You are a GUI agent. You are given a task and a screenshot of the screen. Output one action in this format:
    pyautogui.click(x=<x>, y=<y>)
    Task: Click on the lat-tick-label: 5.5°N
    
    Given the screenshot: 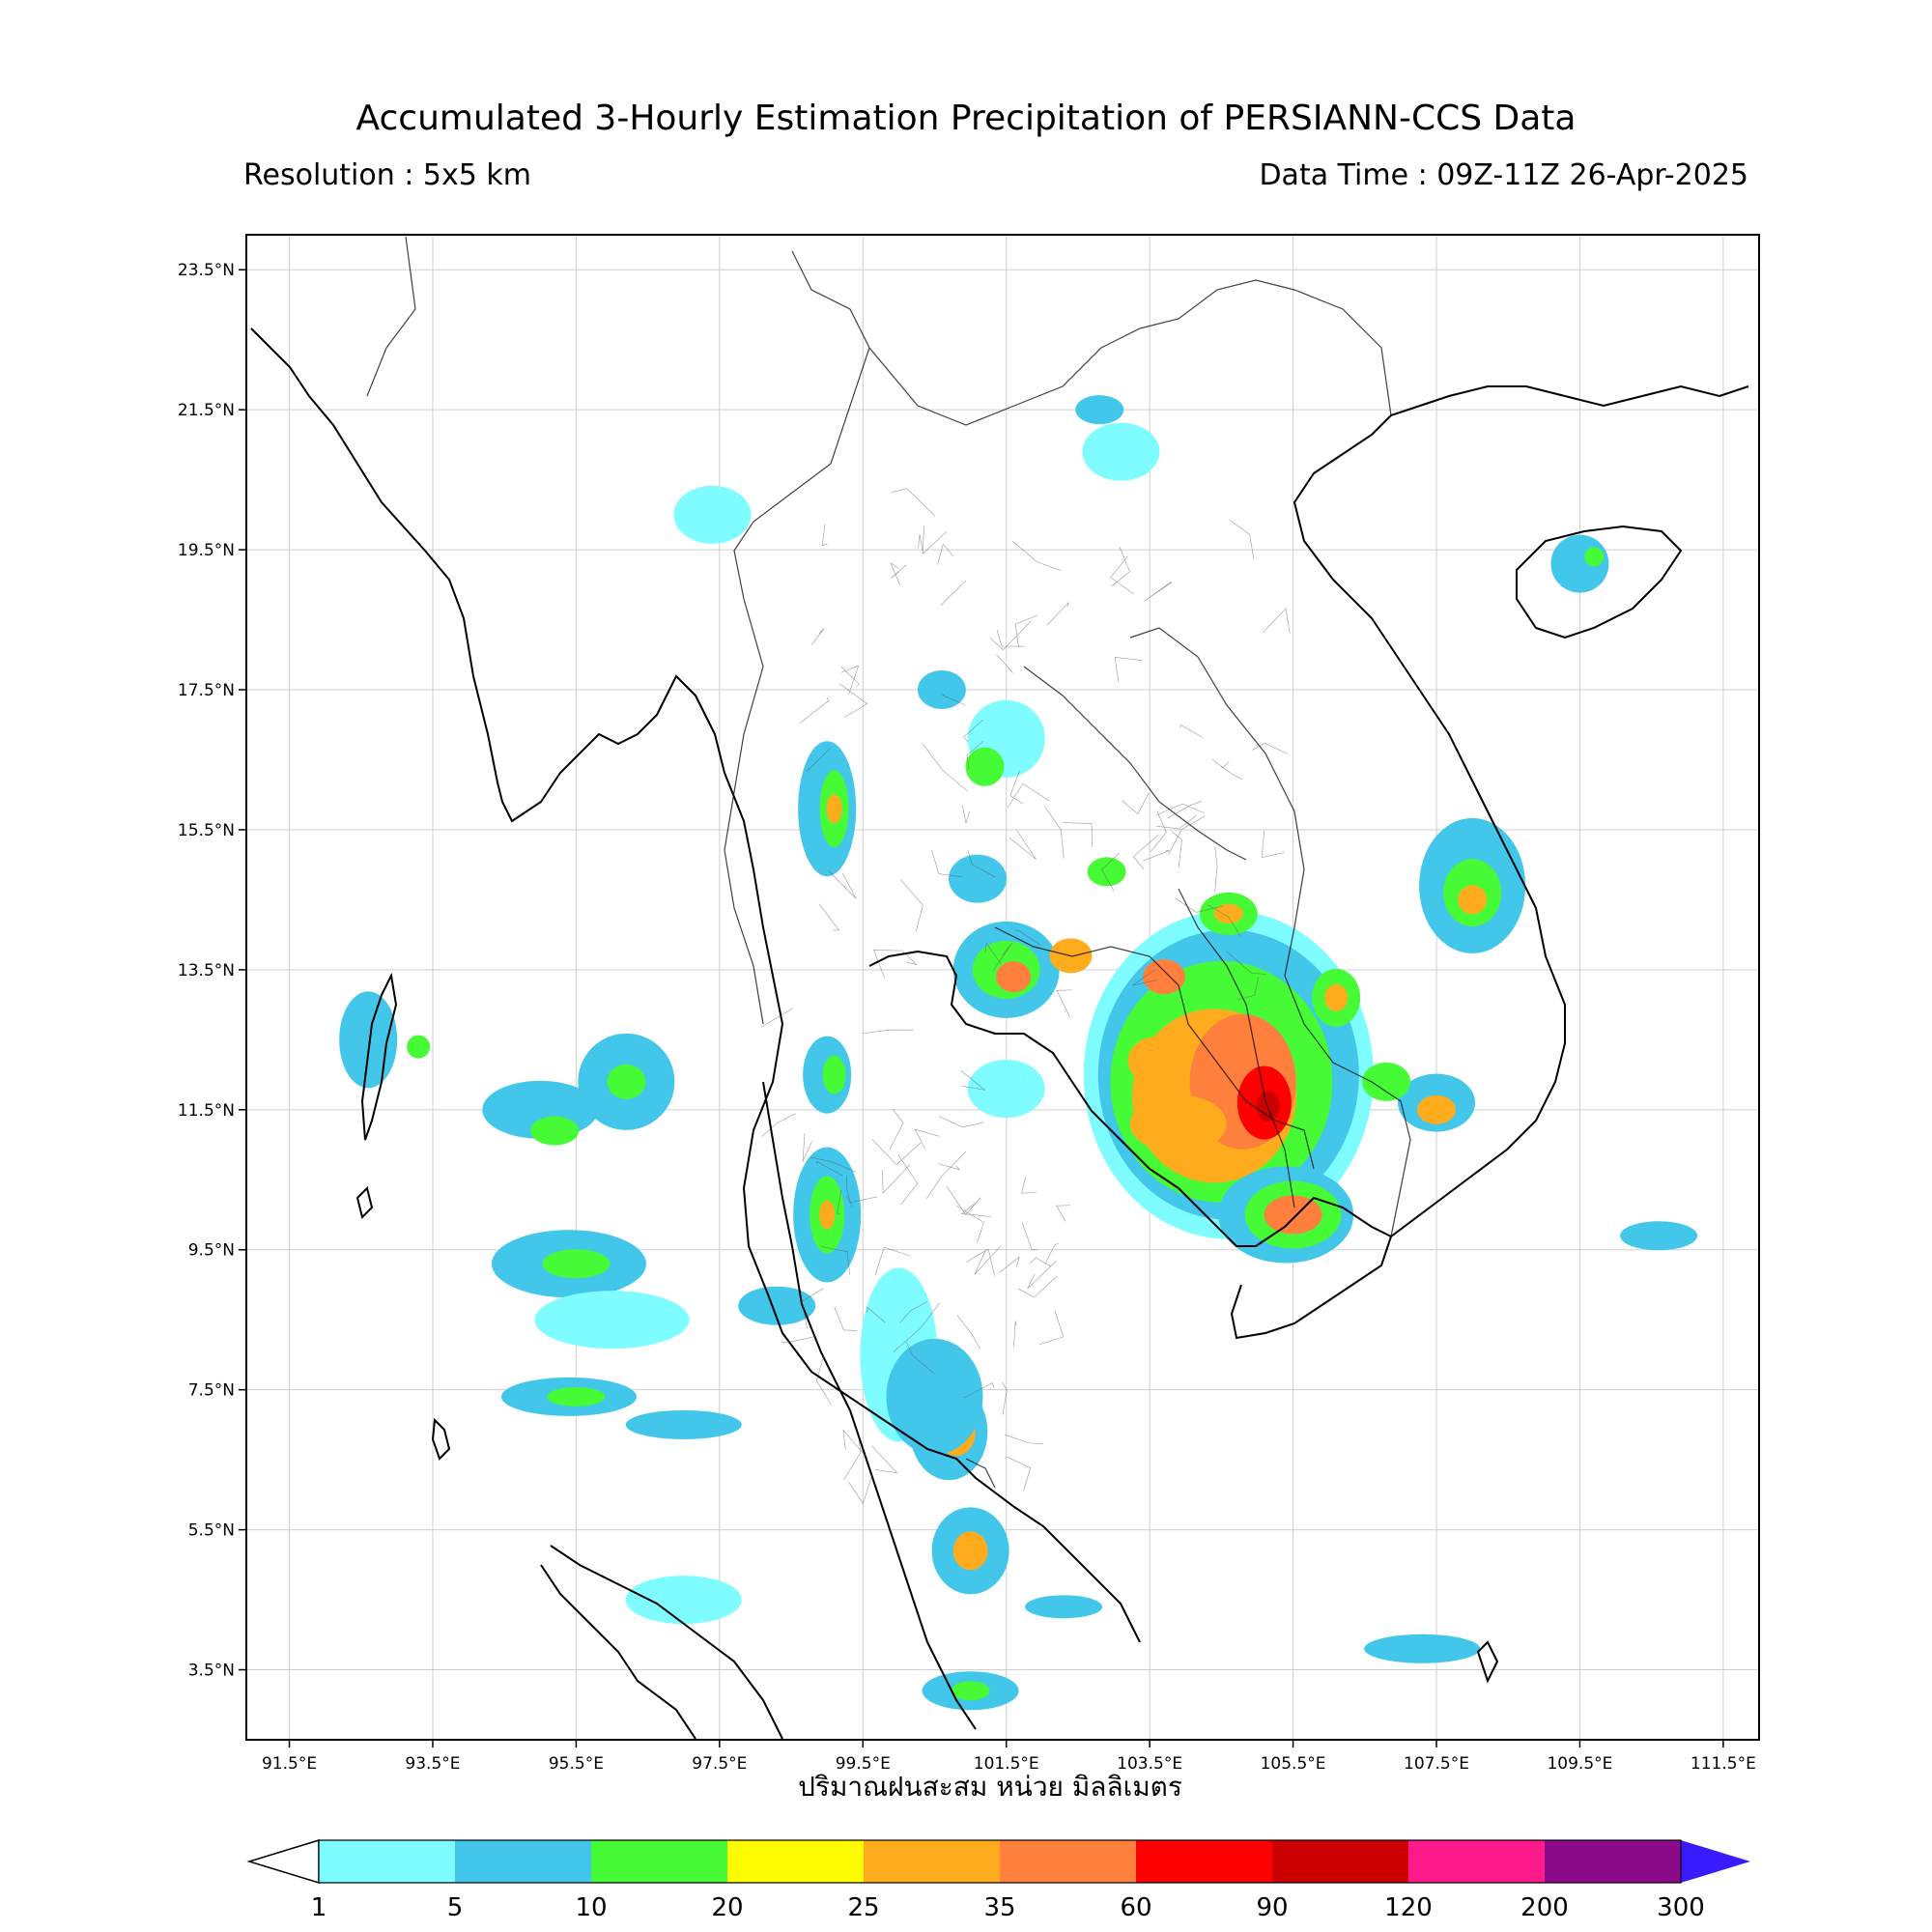 What is the action you would take?
    pyautogui.click(x=211, y=1531)
    